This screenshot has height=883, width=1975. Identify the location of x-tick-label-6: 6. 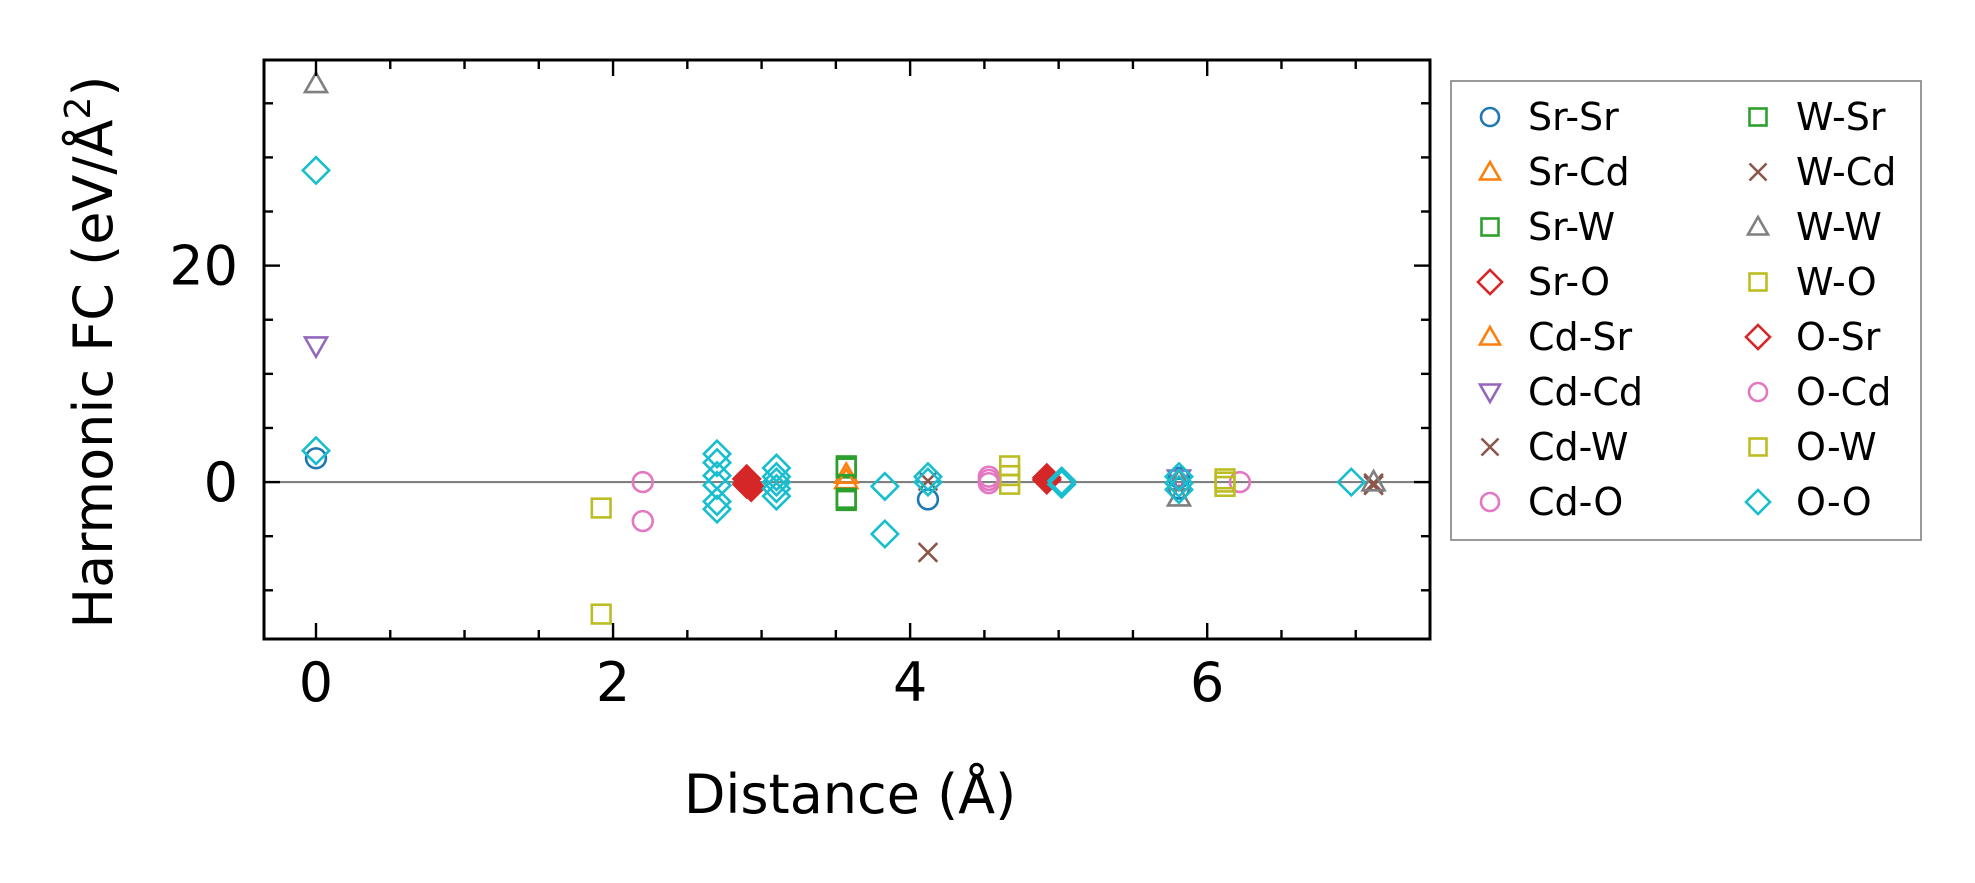
(1207, 682).